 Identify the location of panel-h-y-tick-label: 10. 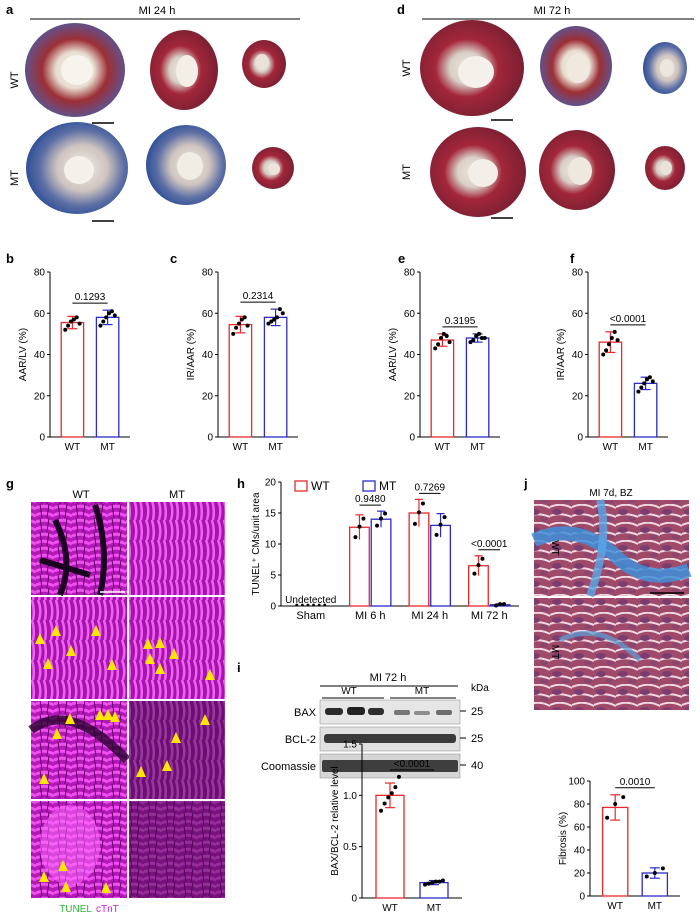
(271, 545).